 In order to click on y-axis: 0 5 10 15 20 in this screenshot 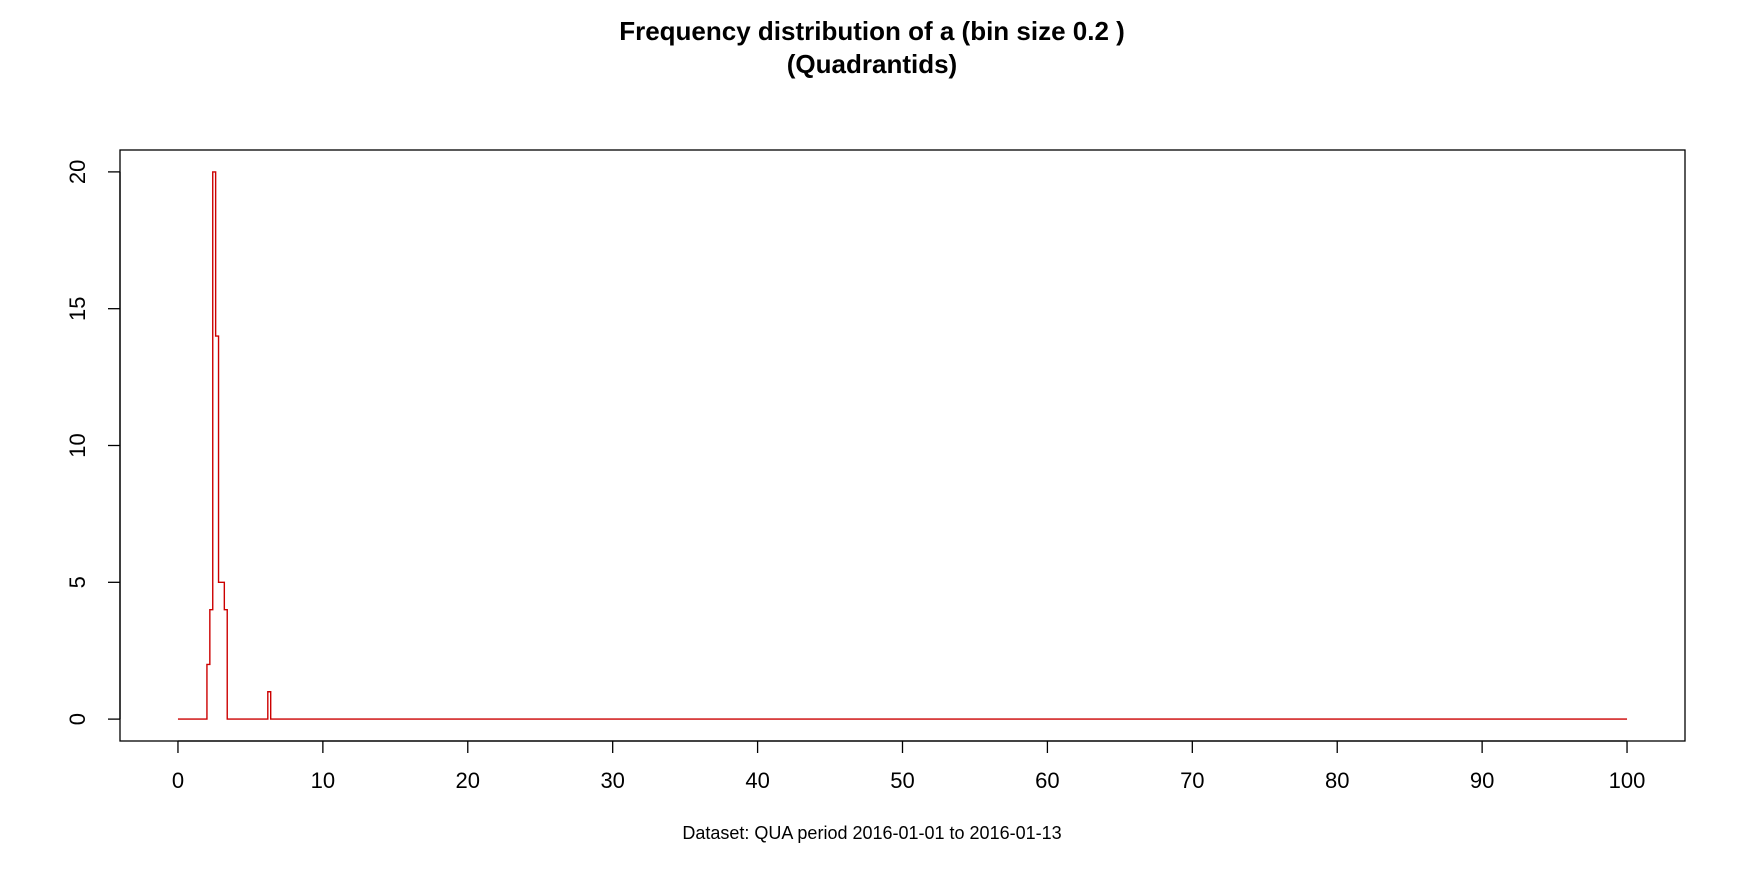, I will do `click(93, 442)`.